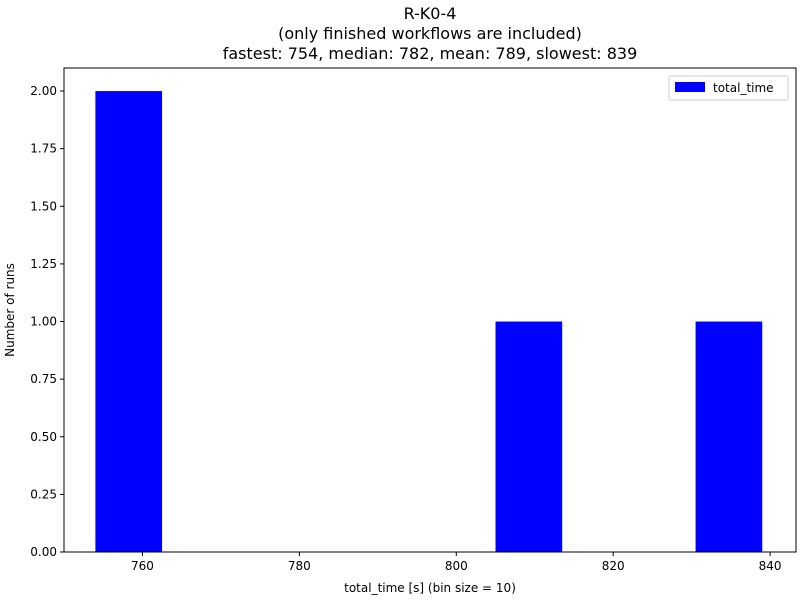 This screenshot has height=600, width=800. I want to click on x-tick-label: 800, so click(456, 566).